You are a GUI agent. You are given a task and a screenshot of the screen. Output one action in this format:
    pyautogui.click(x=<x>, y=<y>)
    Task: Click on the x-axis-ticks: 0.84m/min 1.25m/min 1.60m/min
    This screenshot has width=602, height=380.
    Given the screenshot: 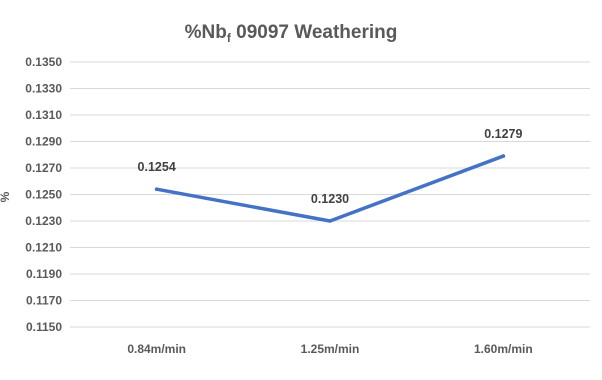 What is the action you would take?
    pyautogui.click(x=329, y=349)
    